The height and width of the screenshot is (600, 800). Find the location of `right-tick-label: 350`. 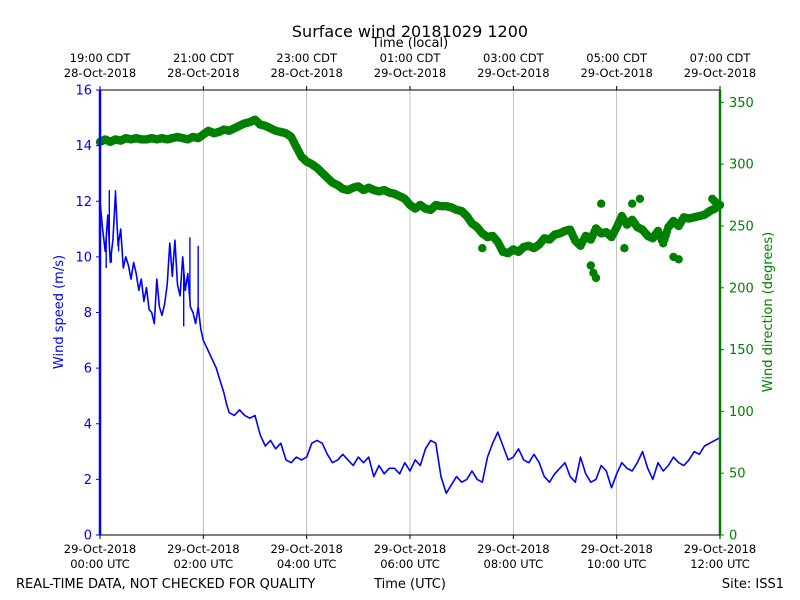

right-tick-label: 350 is located at coordinates (741, 103).